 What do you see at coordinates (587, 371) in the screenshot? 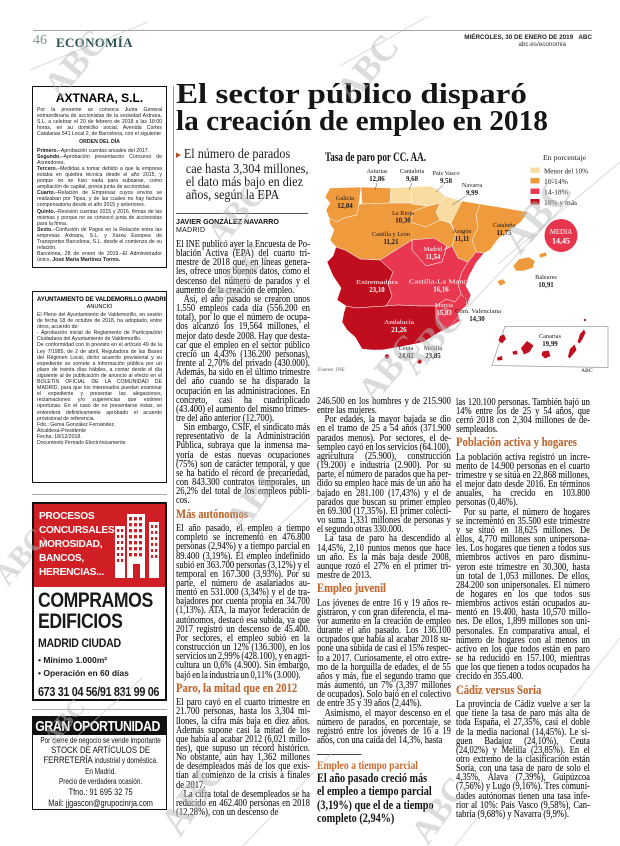
I see `svg-text: ABC` at bounding box center [587, 371].